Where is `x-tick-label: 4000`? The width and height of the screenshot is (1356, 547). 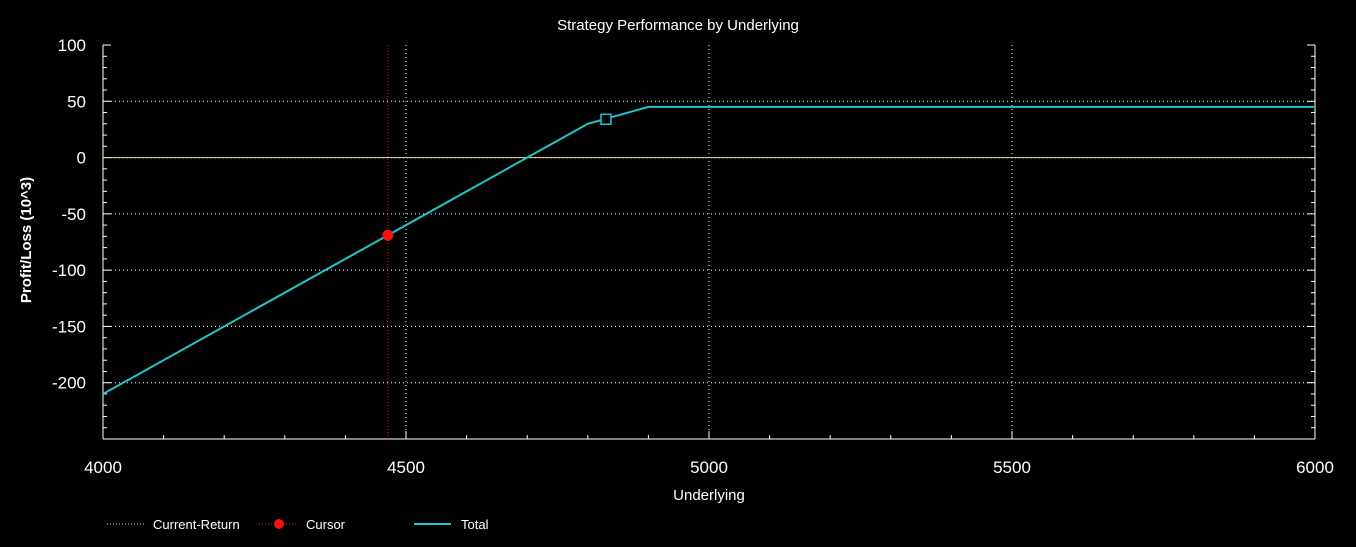
x-tick-label: 4000 is located at coordinates (103, 467).